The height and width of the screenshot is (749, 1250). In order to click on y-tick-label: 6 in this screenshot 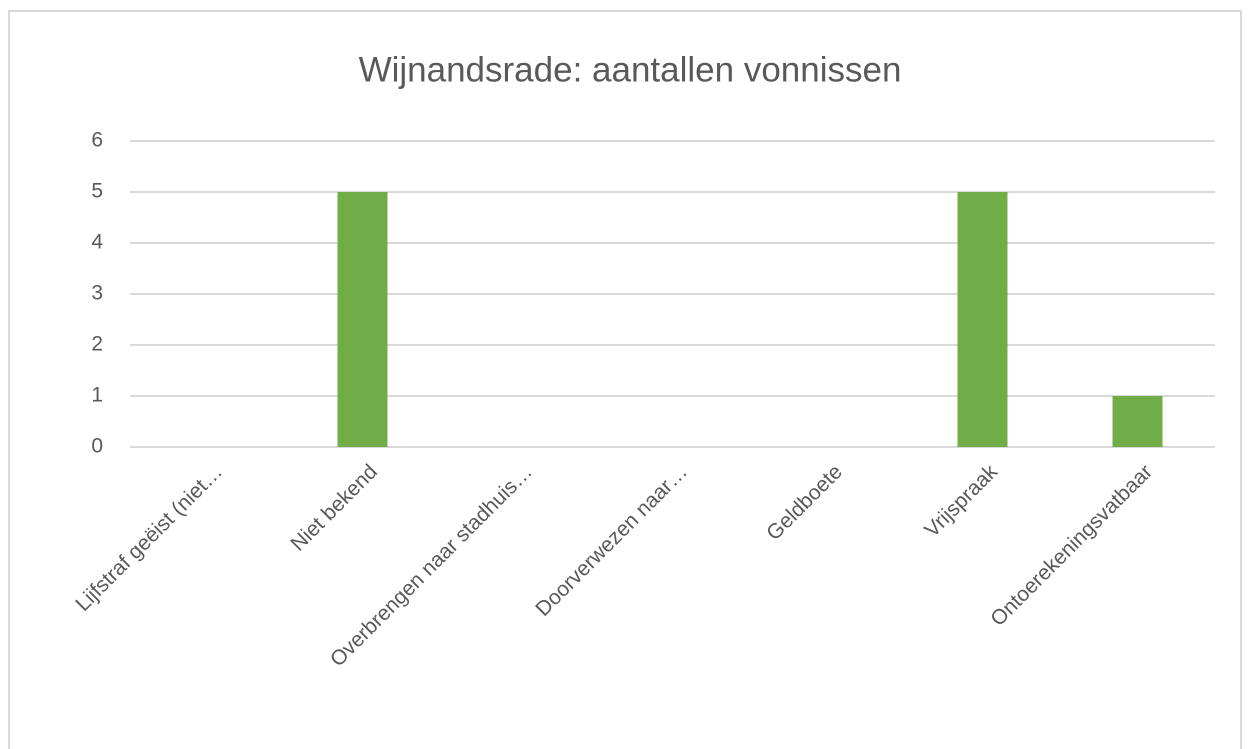, I will do `click(97, 140)`.